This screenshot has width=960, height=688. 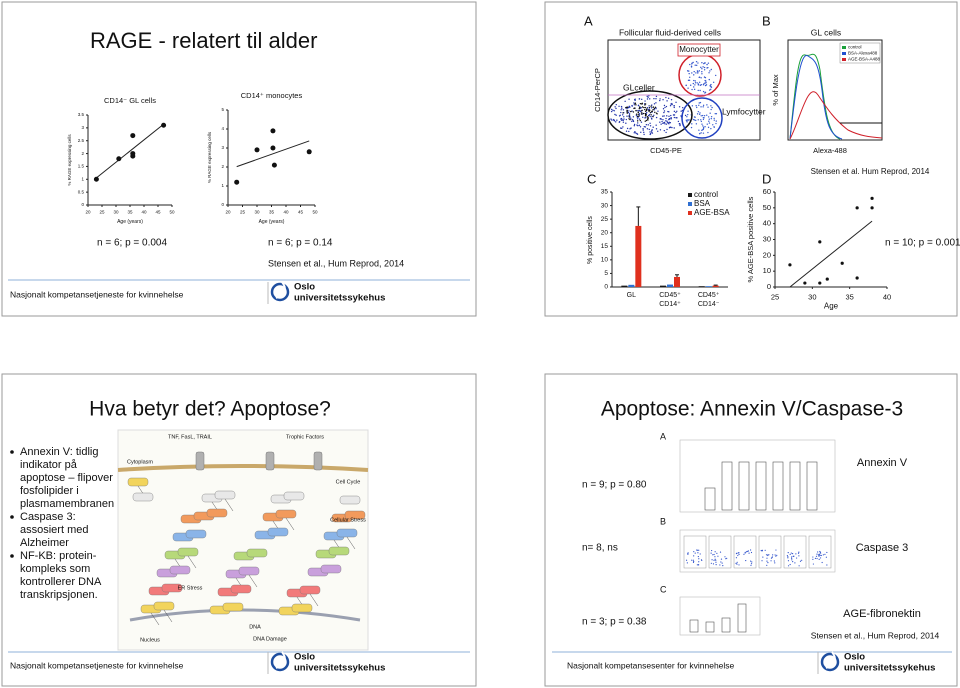 What do you see at coordinates (889, 668) in the screenshot?
I see `logo-text: universitetssykehus` at bounding box center [889, 668].